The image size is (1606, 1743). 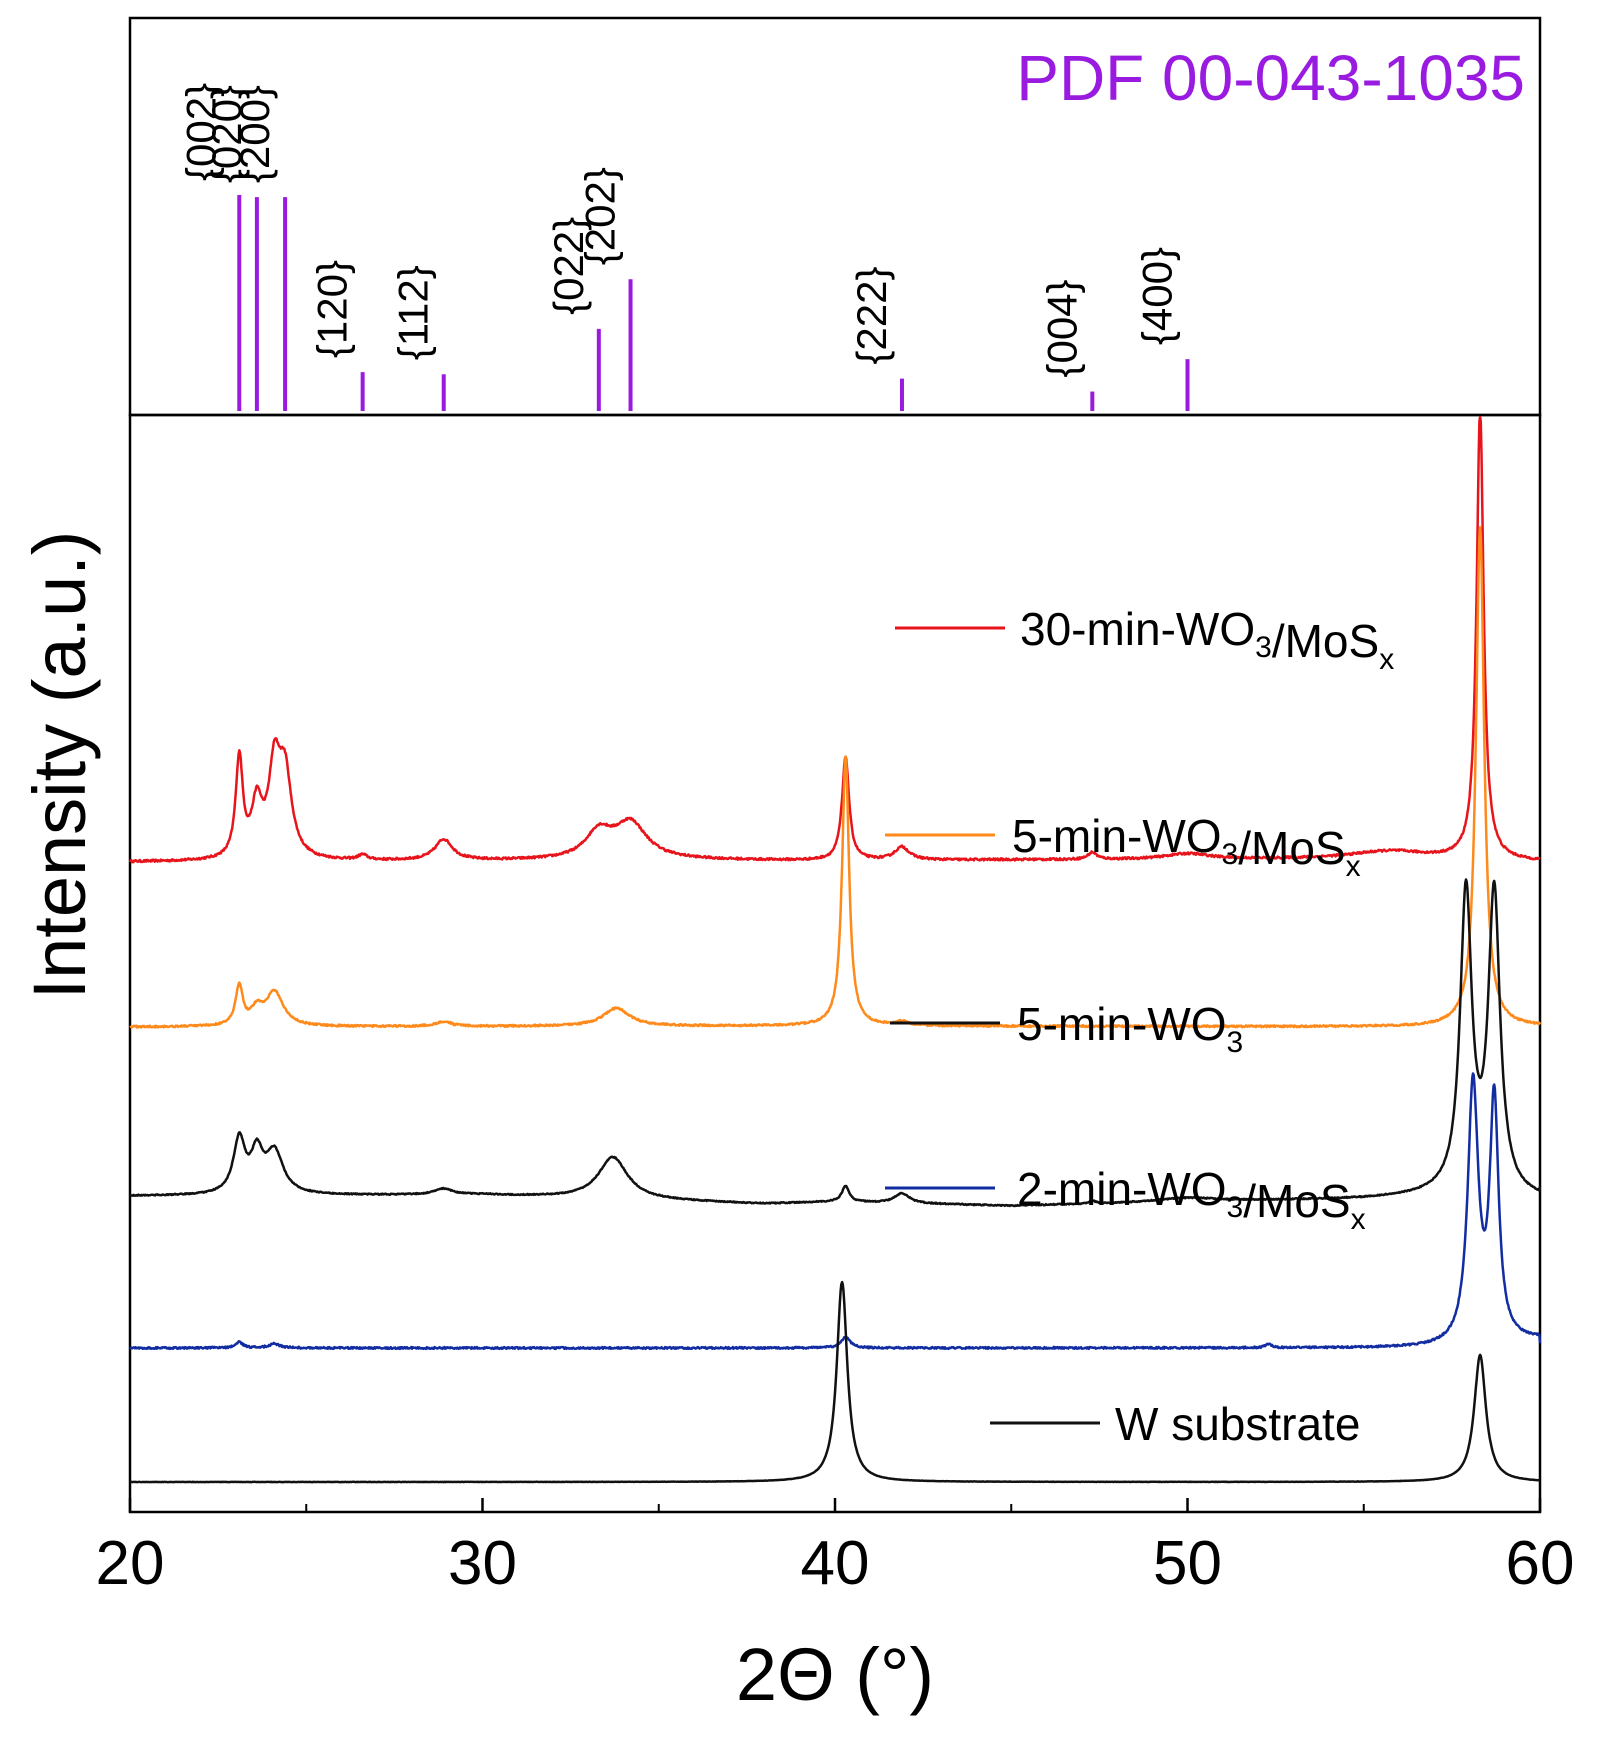 What do you see at coordinates (130, 1563) in the screenshot?
I see `x-tick-label: 20` at bounding box center [130, 1563].